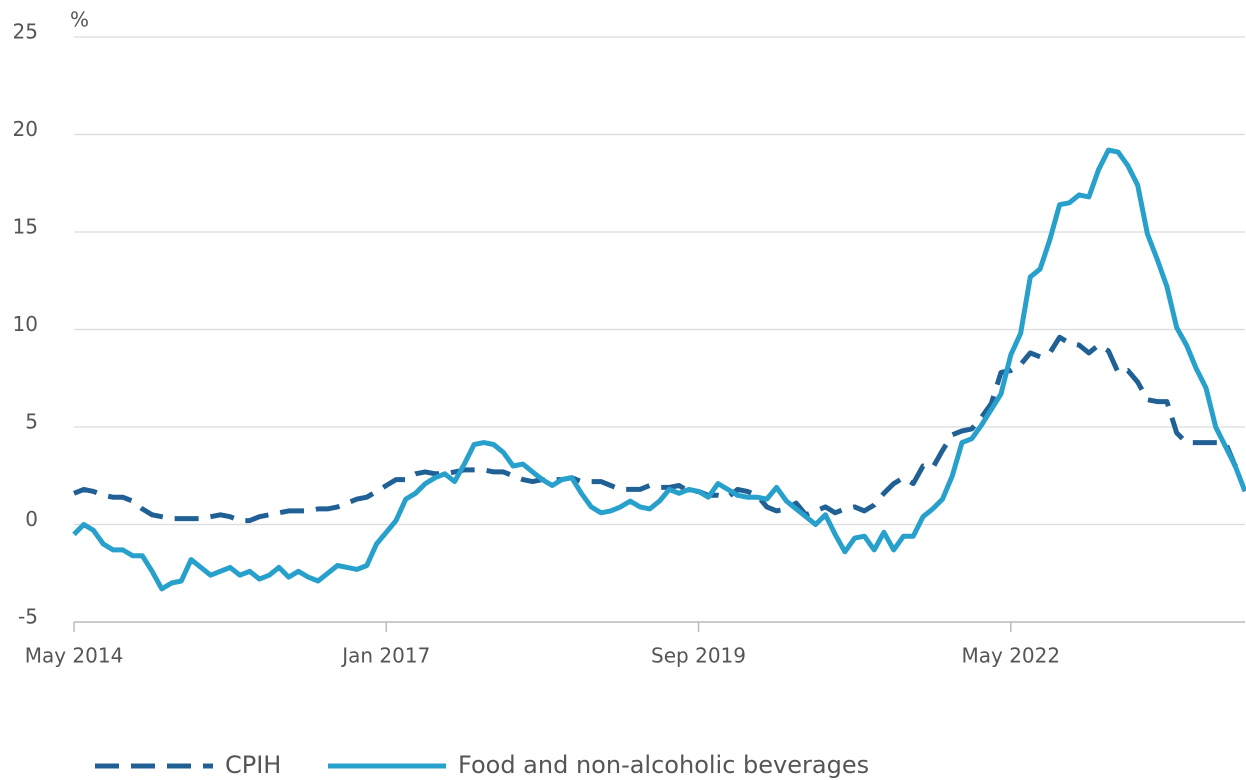 The image size is (1246, 780). I want to click on x-tick-label: Sep 2019, so click(698, 656).